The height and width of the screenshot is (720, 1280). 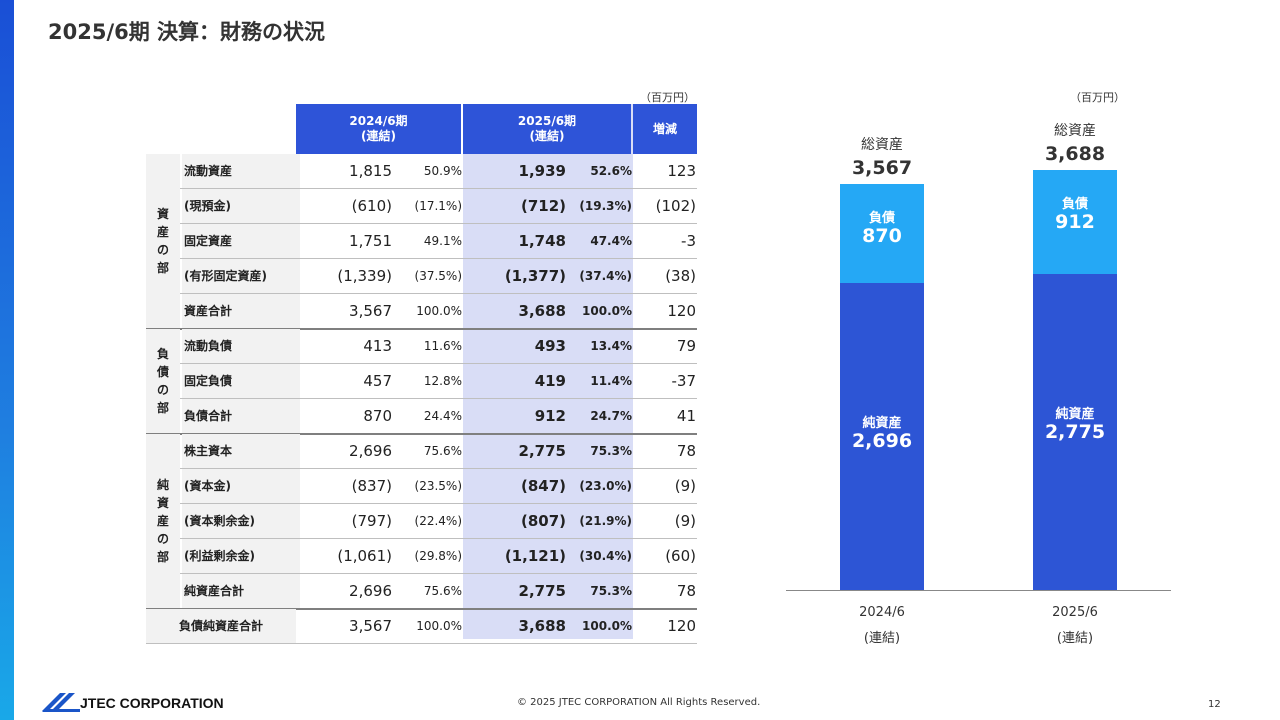 I want to click on table-row: (有形固定資産) (1,339) (37.5%) (1,377) (37.4%) (38), so click(x=421, y=276).